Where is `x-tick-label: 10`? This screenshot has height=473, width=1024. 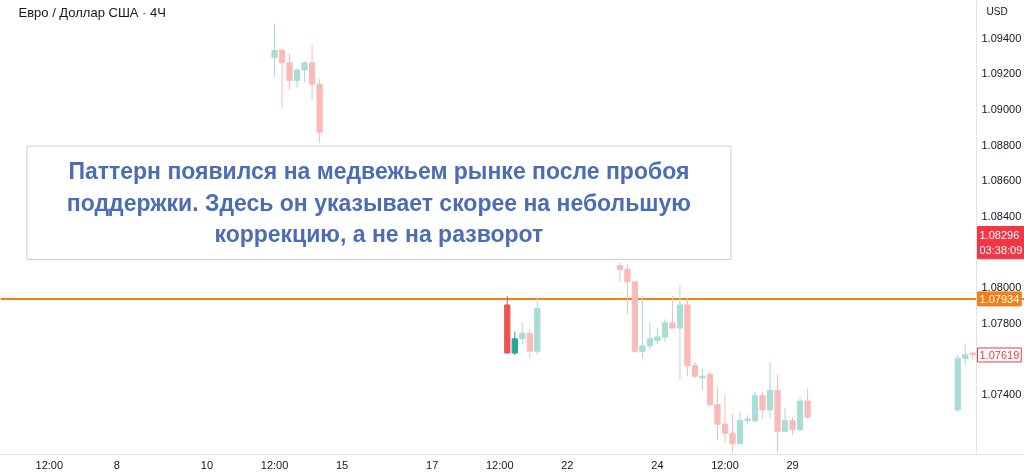
x-tick-label: 10 is located at coordinates (207, 464).